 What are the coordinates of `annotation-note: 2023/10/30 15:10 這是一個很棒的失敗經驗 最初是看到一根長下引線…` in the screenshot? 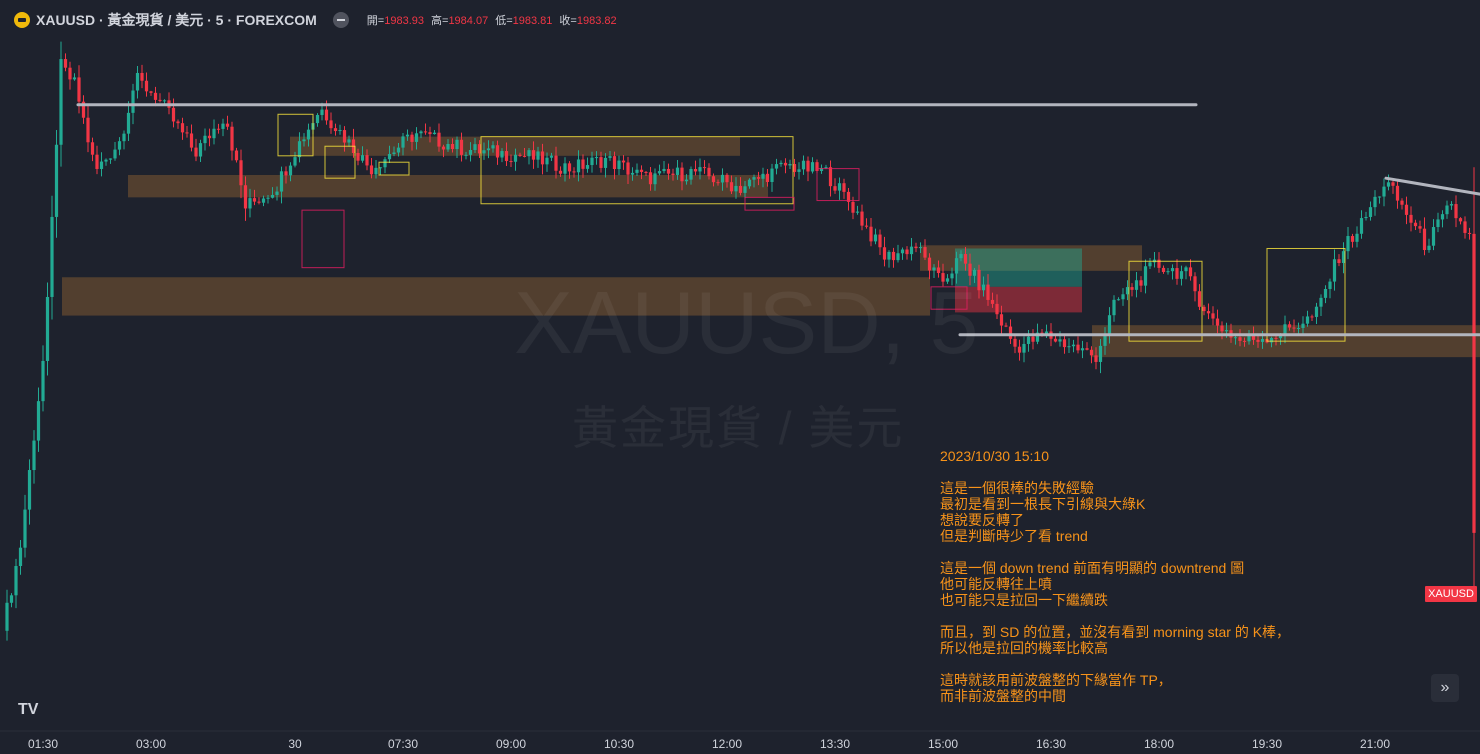 It's located at (1150, 576).